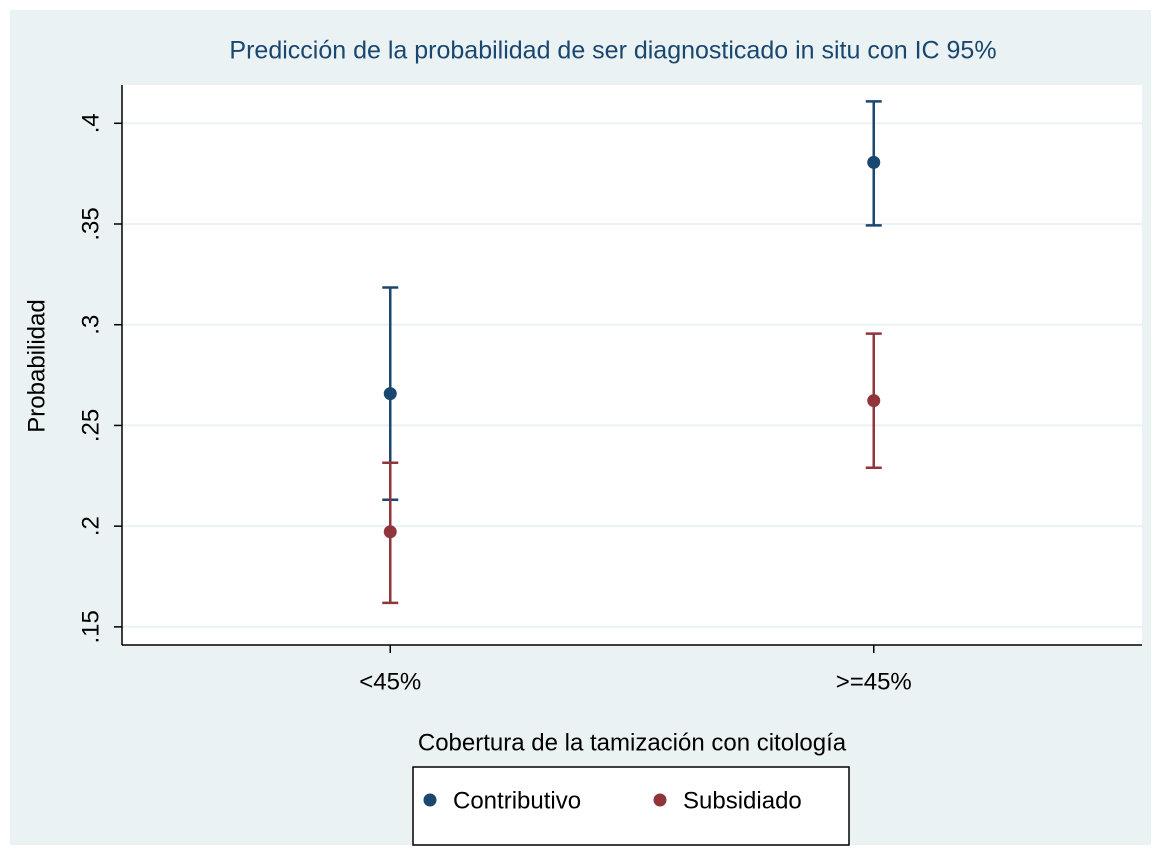  I want to click on y-tick-label: .35, so click(90, 223).